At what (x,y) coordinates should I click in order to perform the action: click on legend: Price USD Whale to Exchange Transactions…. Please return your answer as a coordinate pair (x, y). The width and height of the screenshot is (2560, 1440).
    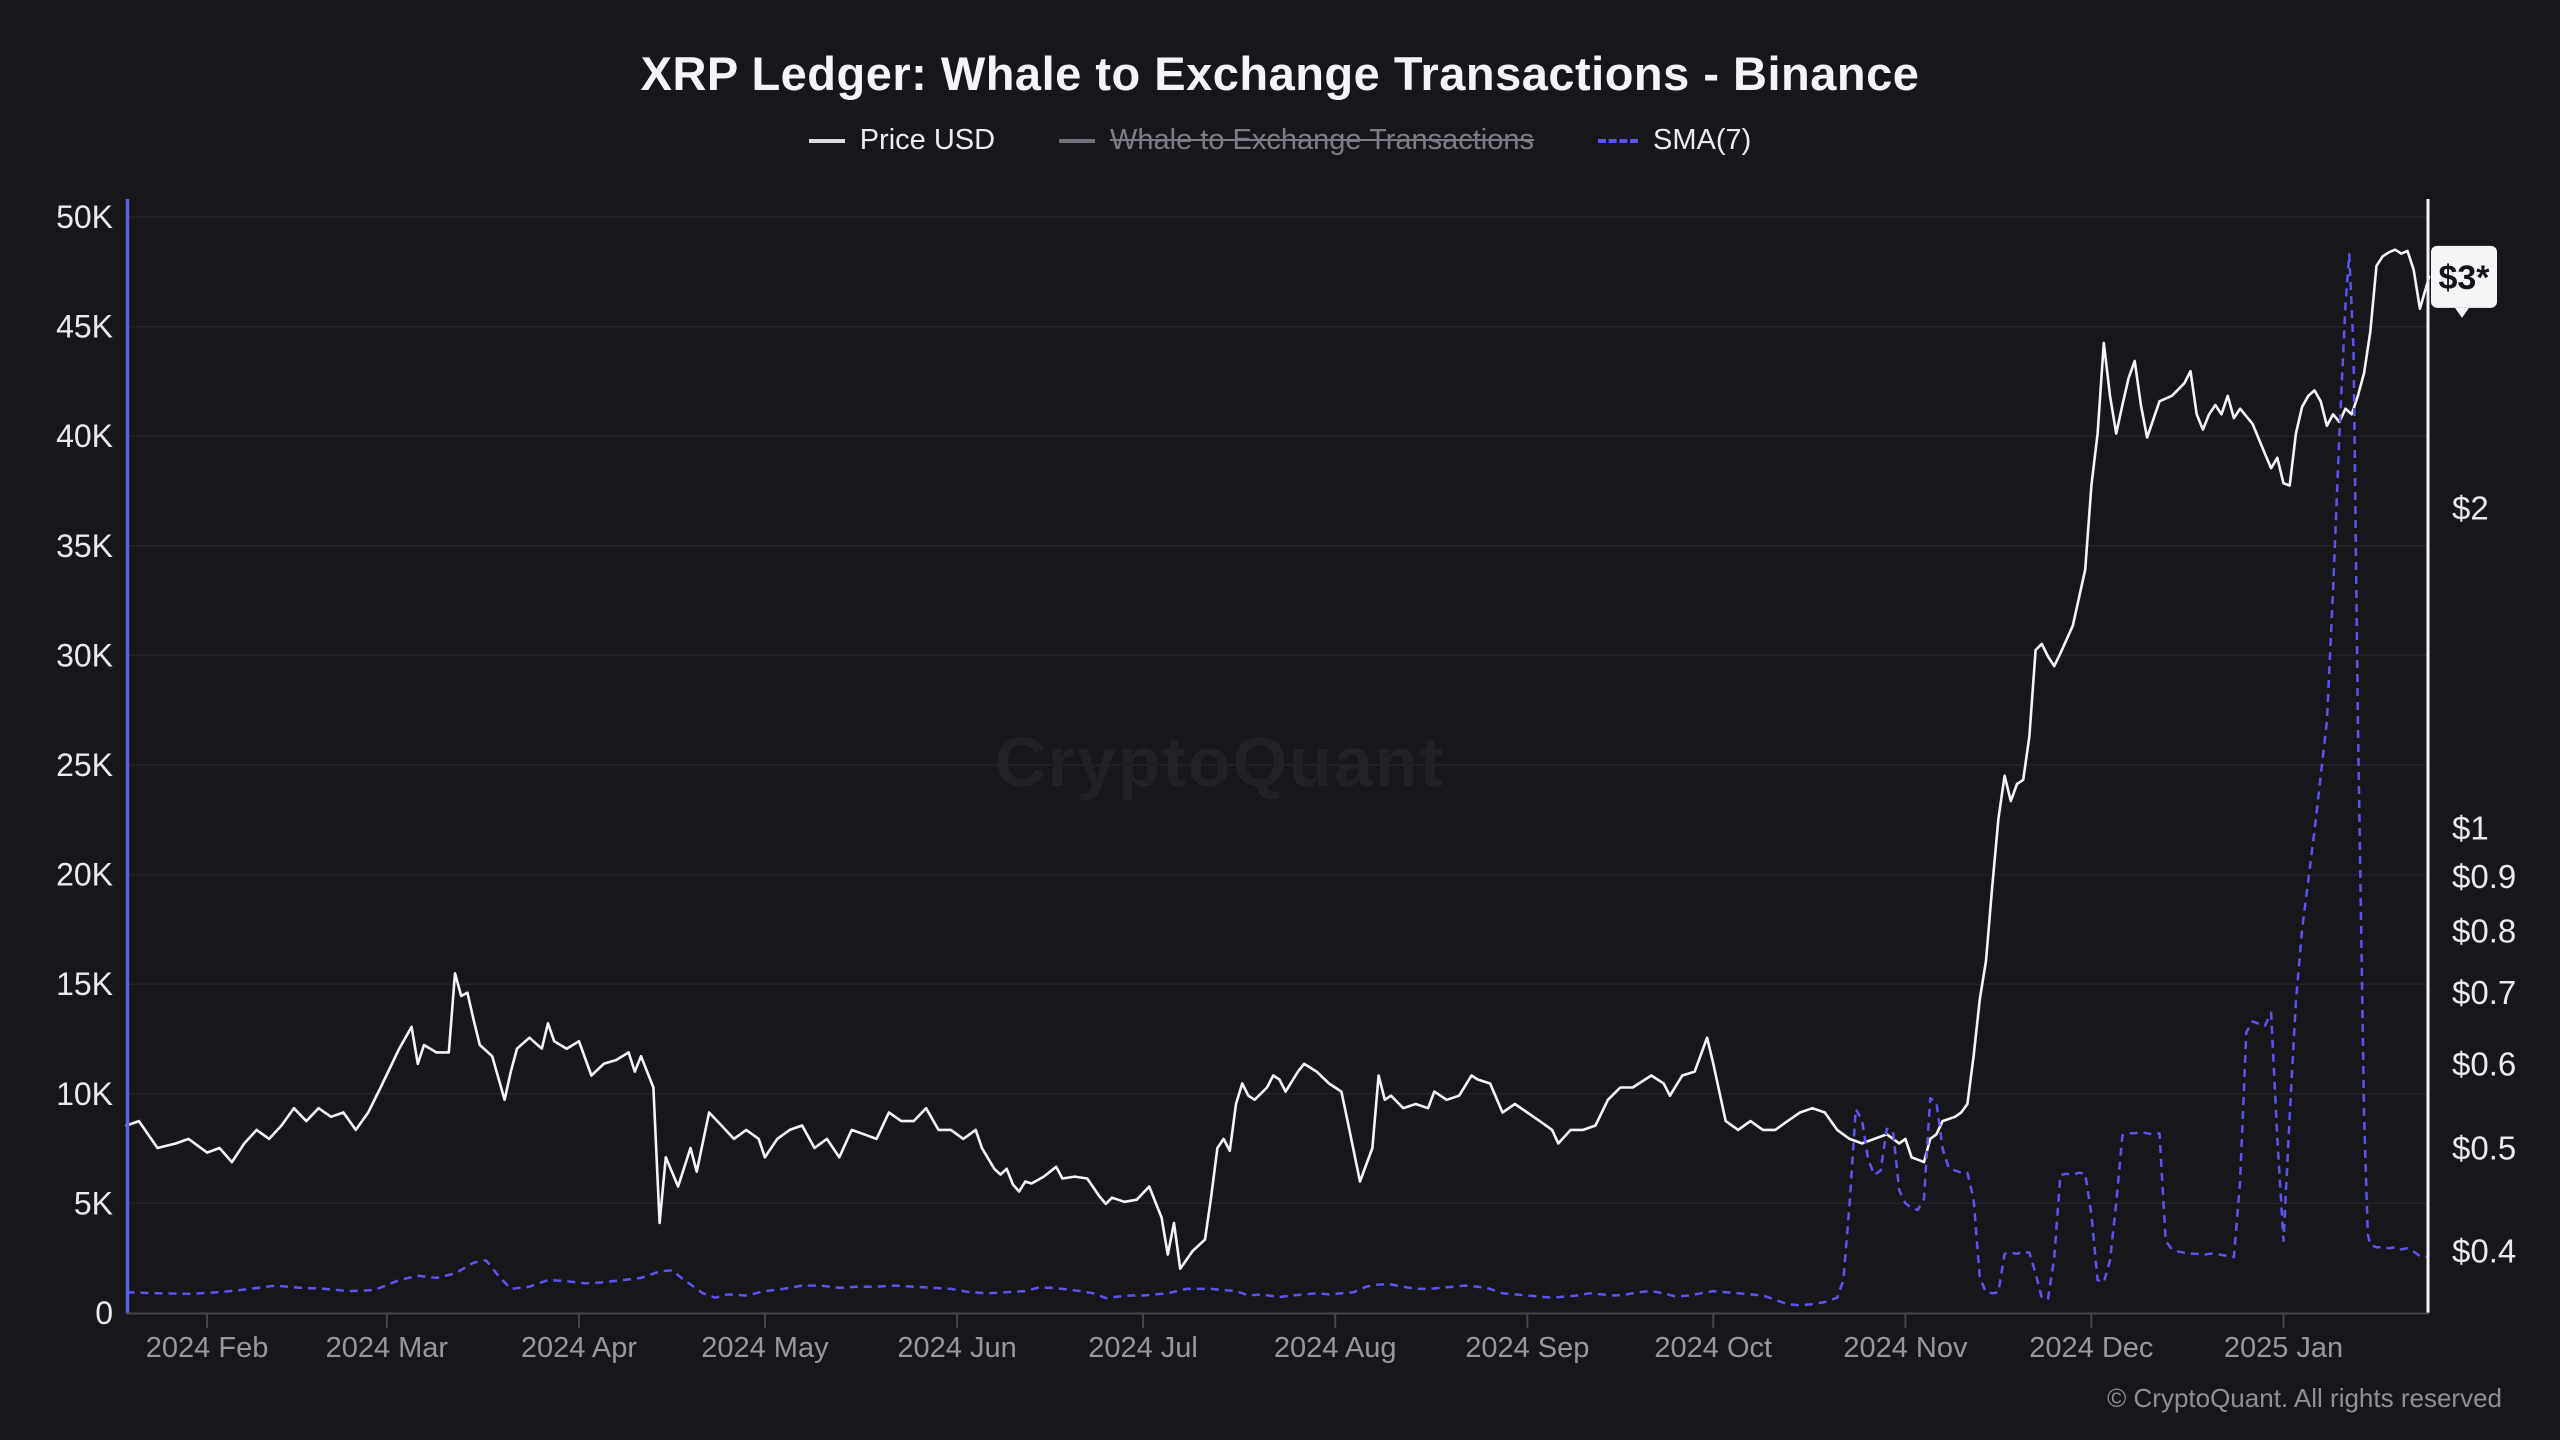
    Looking at the image, I should click on (1280, 140).